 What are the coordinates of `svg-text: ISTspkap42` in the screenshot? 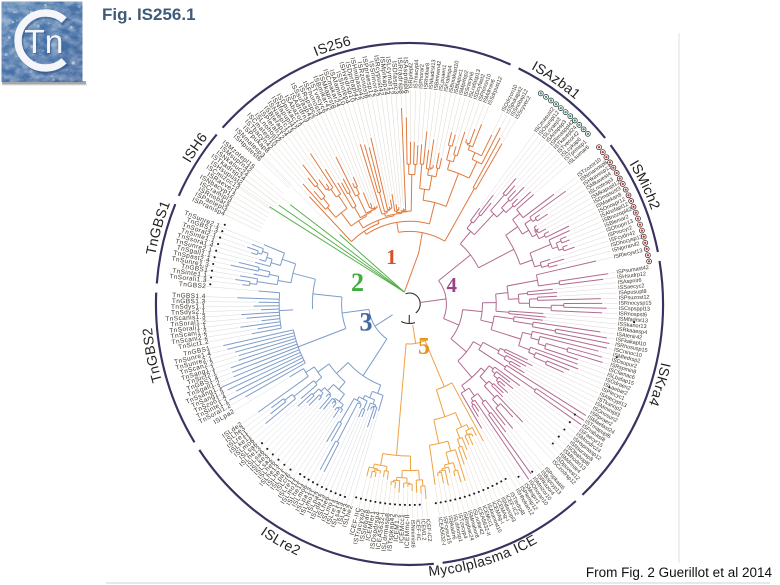 It's located at (392, 532).